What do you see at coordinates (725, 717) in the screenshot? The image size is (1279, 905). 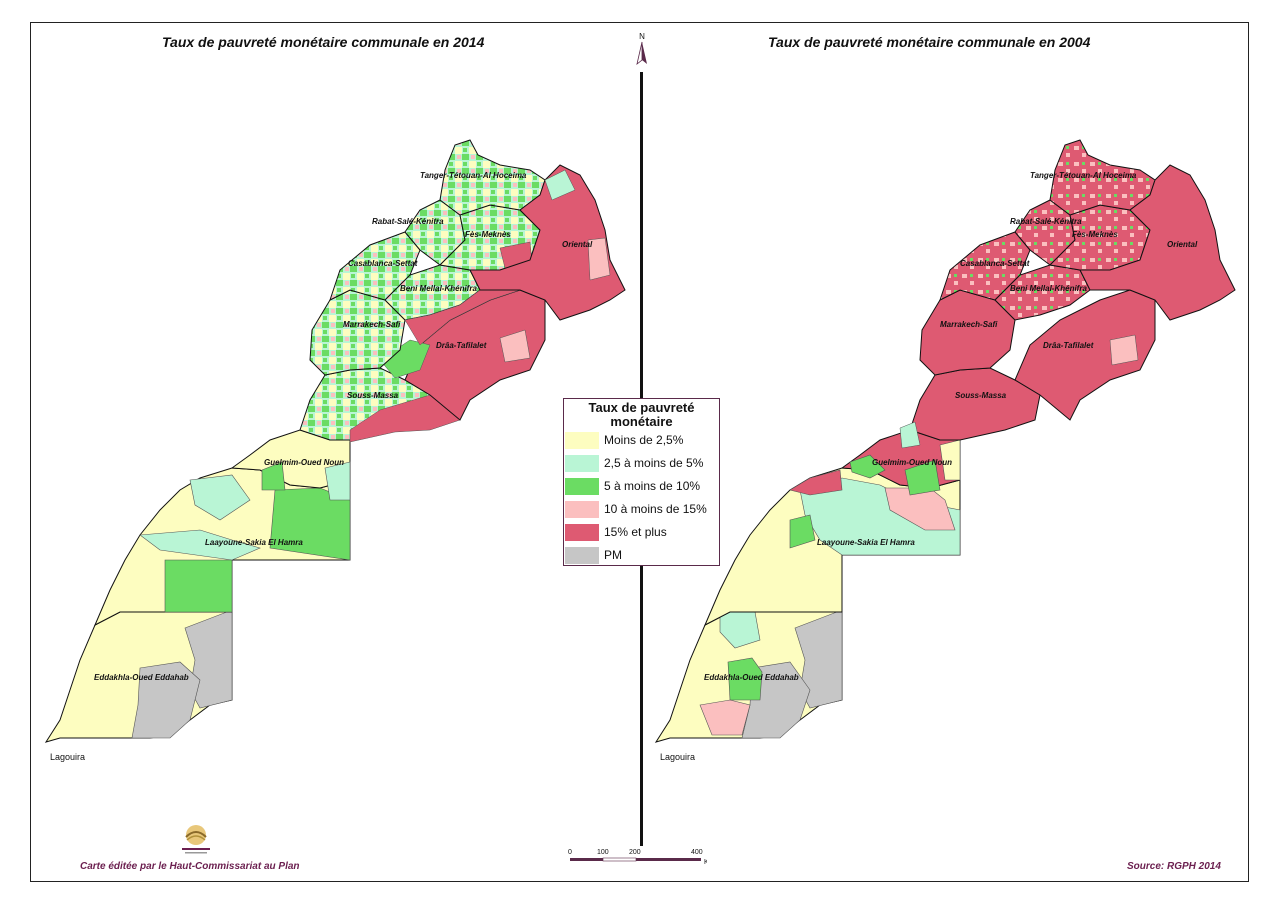 I see `dakhla-pink-2004` at bounding box center [725, 717].